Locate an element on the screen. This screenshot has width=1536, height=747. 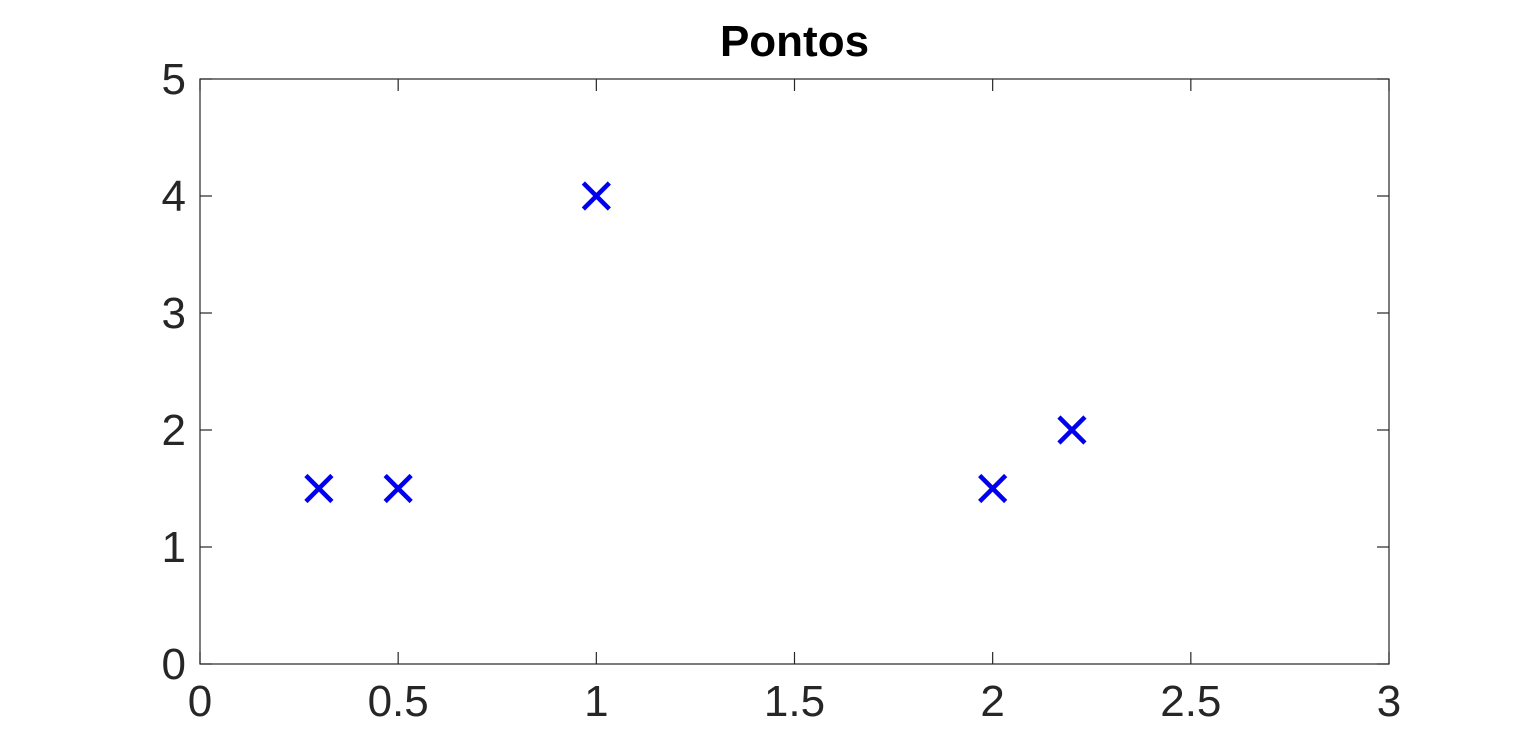
y-tick-label: 3 is located at coordinates (174, 313).